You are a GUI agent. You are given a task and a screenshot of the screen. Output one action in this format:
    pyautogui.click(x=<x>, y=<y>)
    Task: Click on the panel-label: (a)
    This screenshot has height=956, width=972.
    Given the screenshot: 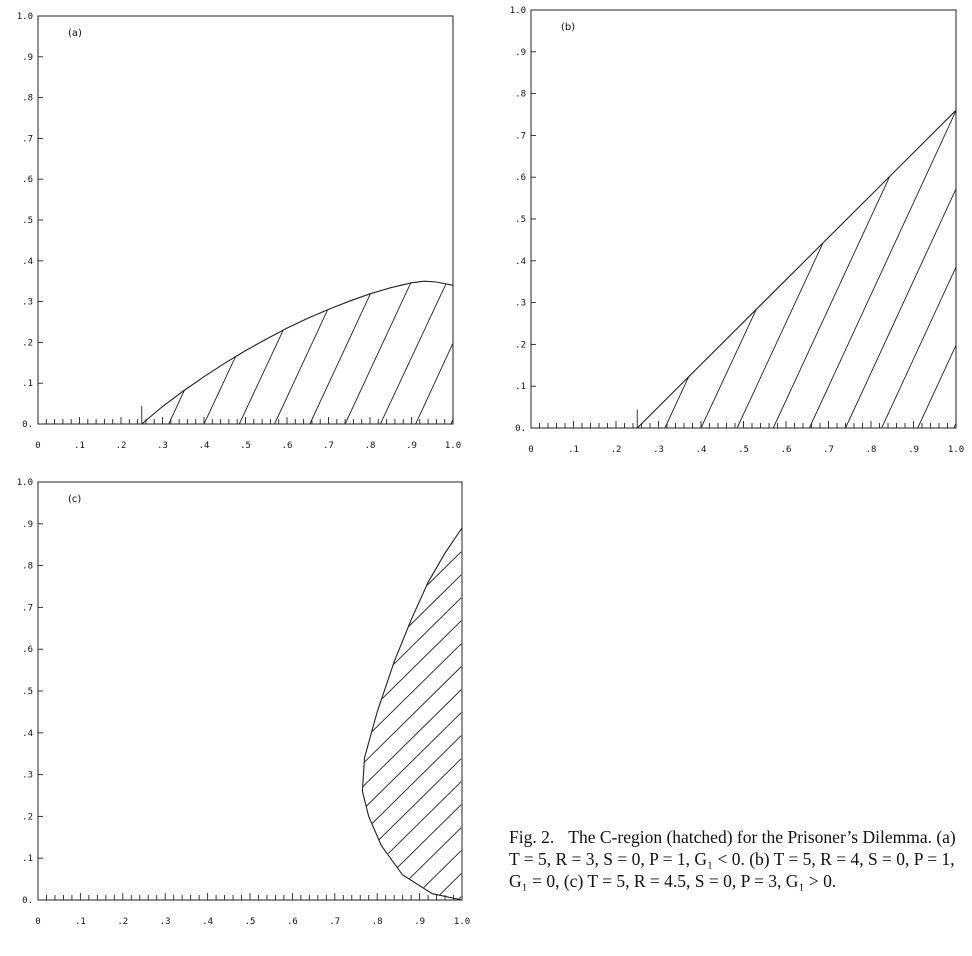 What is the action you would take?
    pyautogui.click(x=75, y=33)
    